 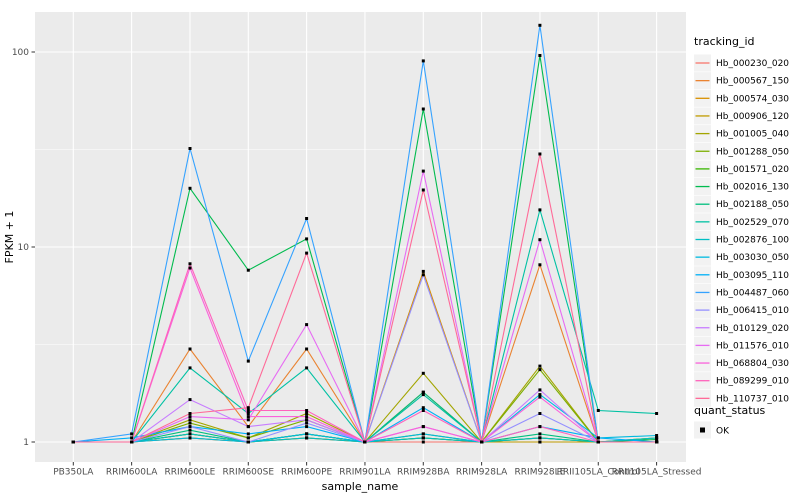 What do you see at coordinates (752, 135) in the screenshot?
I see `legend-label-Hb_001005_040: Hb_001005_040` at bounding box center [752, 135].